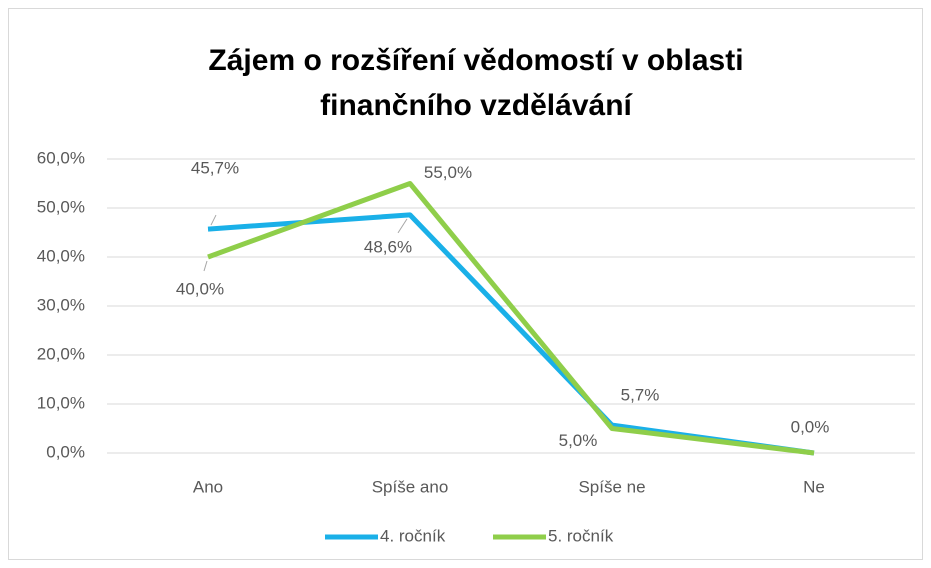 The image size is (931, 568). I want to click on y-tick-label: 20,0%, so click(61, 353).